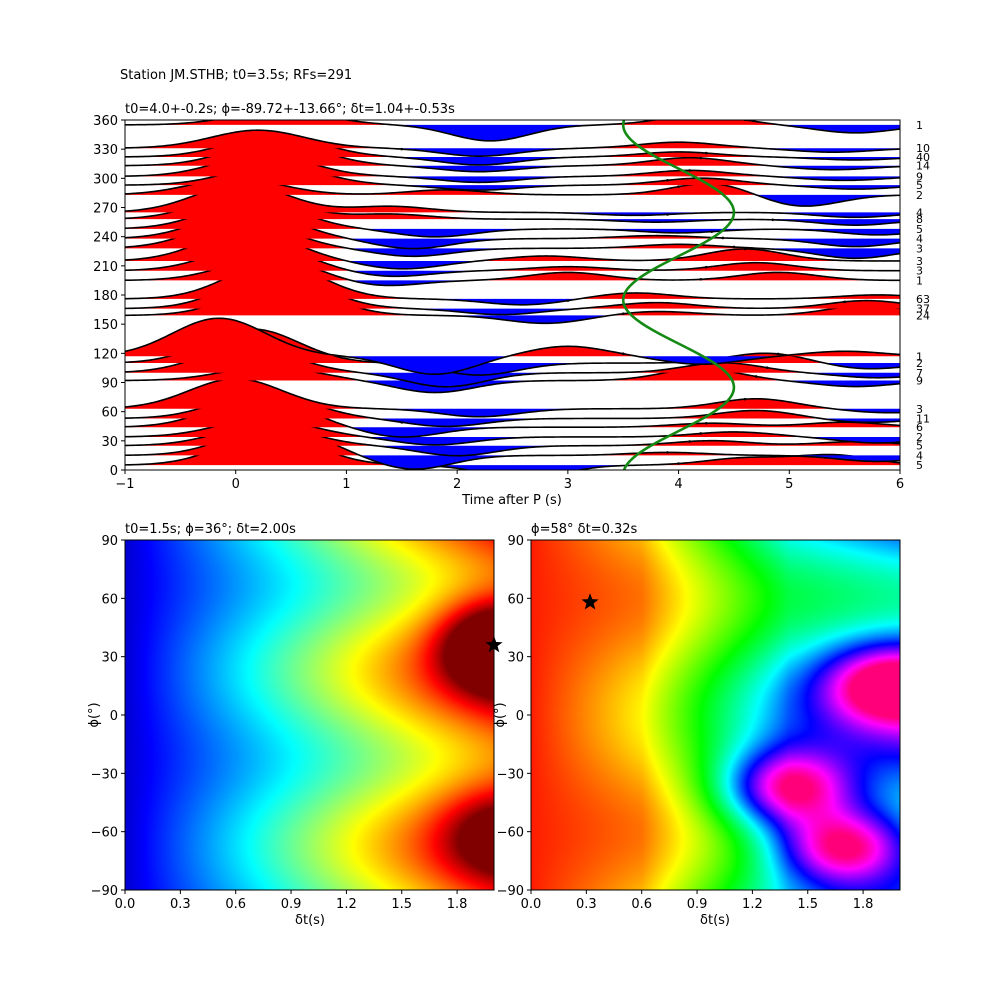  What do you see at coordinates (919, 185) in the screenshot?
I see `rf-count-label: 5` at bounding box center [919, 185].